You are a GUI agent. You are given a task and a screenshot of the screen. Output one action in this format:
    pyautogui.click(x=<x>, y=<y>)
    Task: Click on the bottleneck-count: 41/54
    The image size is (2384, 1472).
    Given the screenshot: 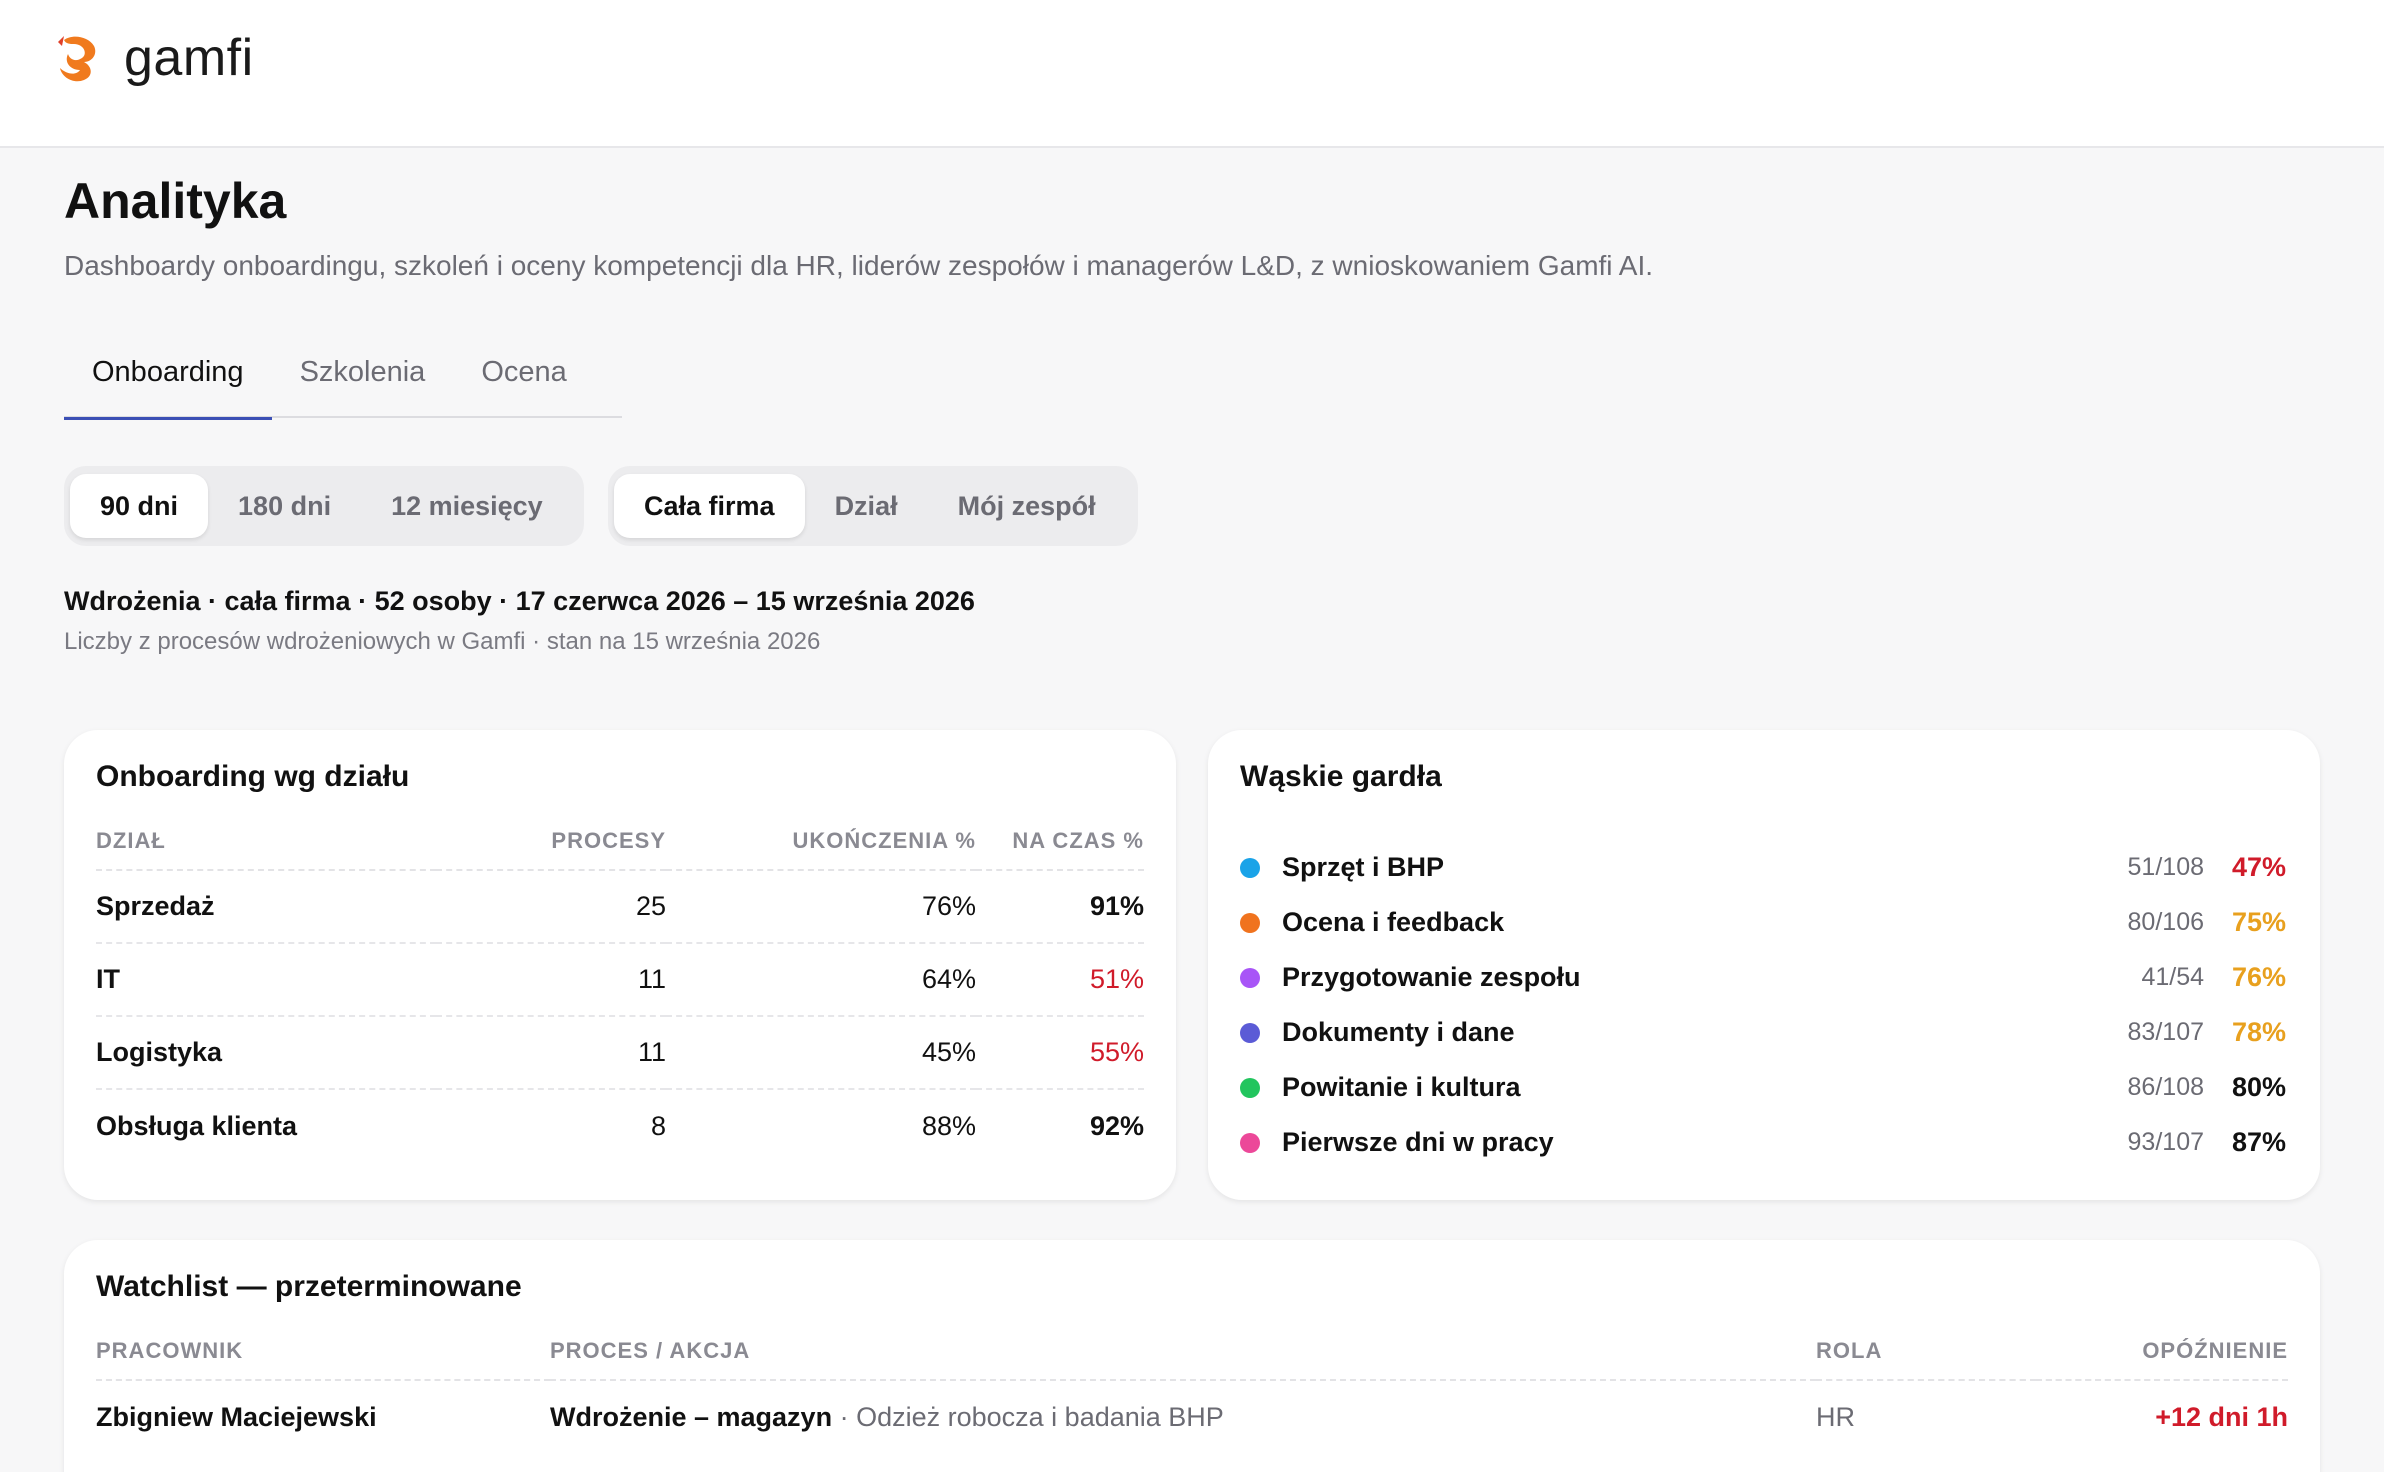 What is the action you would take?
    pyautogui.click(x=2172, y=977)
    